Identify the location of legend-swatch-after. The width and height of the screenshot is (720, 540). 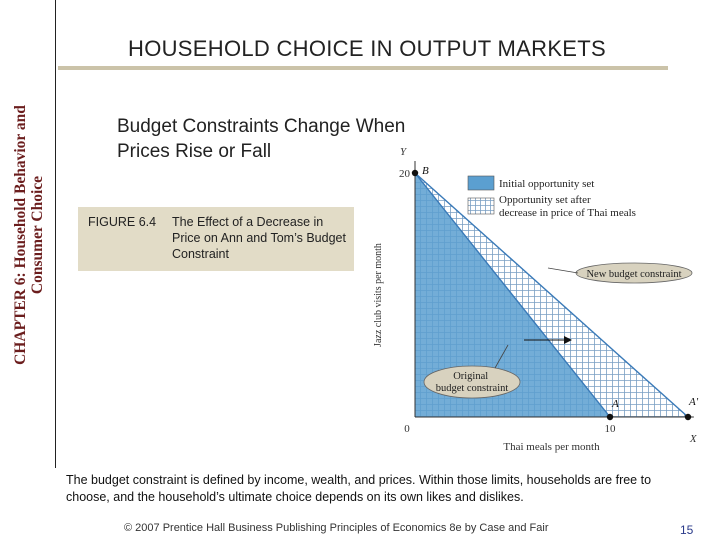
(481, 206).